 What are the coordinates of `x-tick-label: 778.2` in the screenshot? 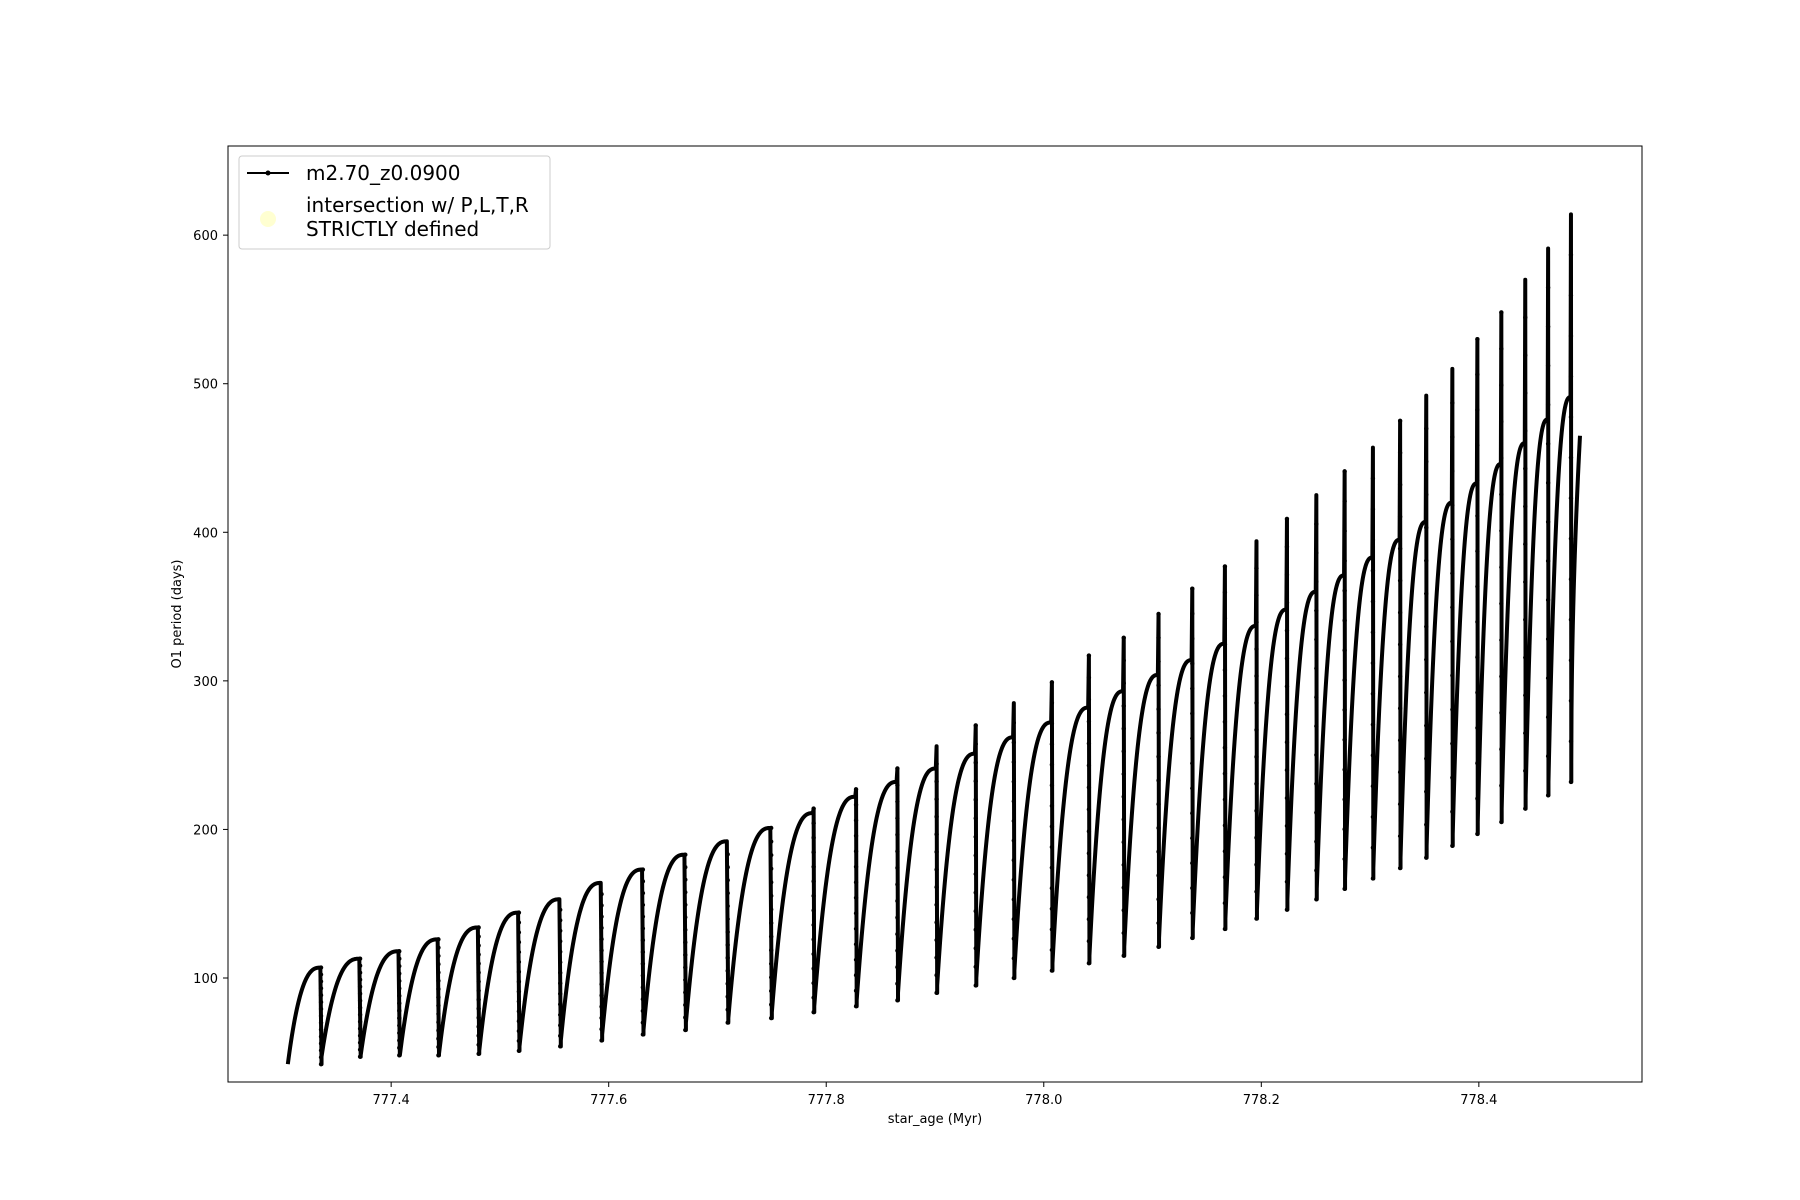 It's located at (1261, 1100).